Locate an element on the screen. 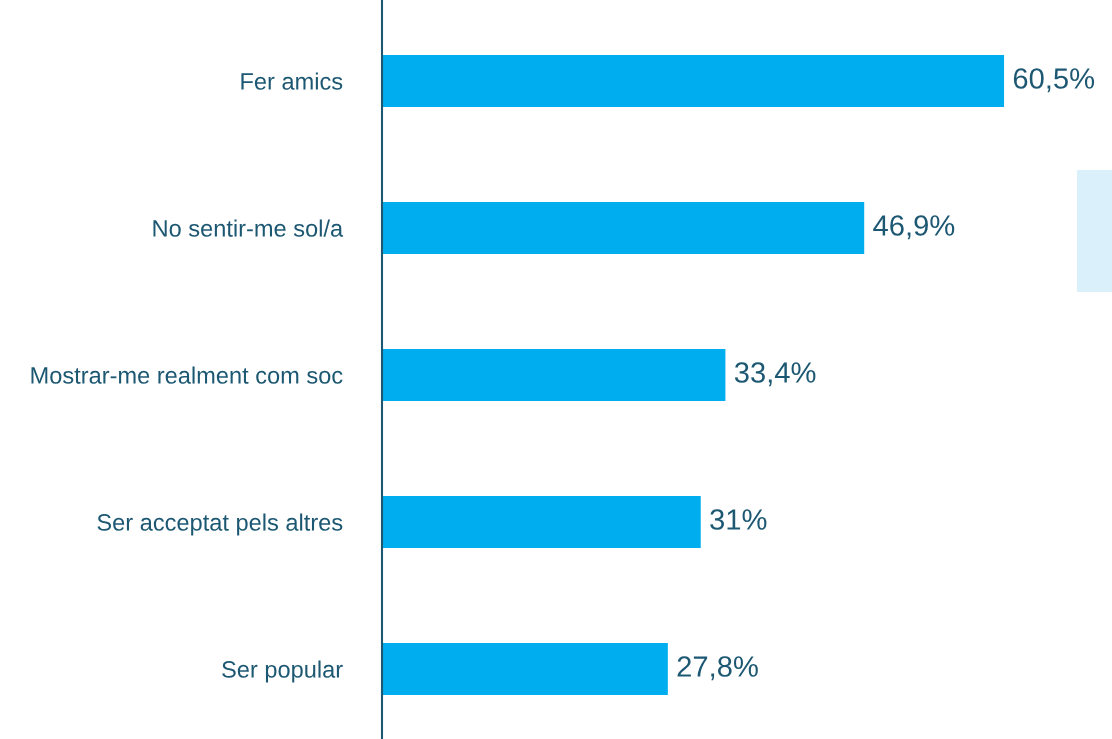 This screenshot has height=739, width=1112. data-label: 31% is located at coordinates (738, 519).